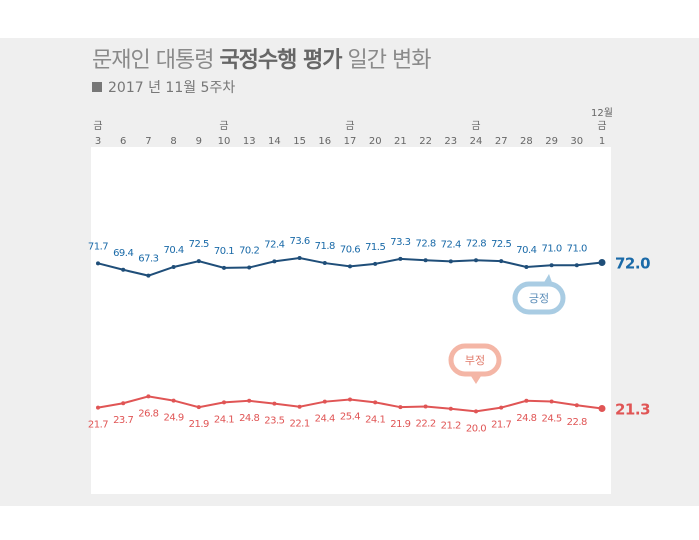 This screenshot has height=540, width=699. I want to click on x-tick-label: 7, so click(148, 141).